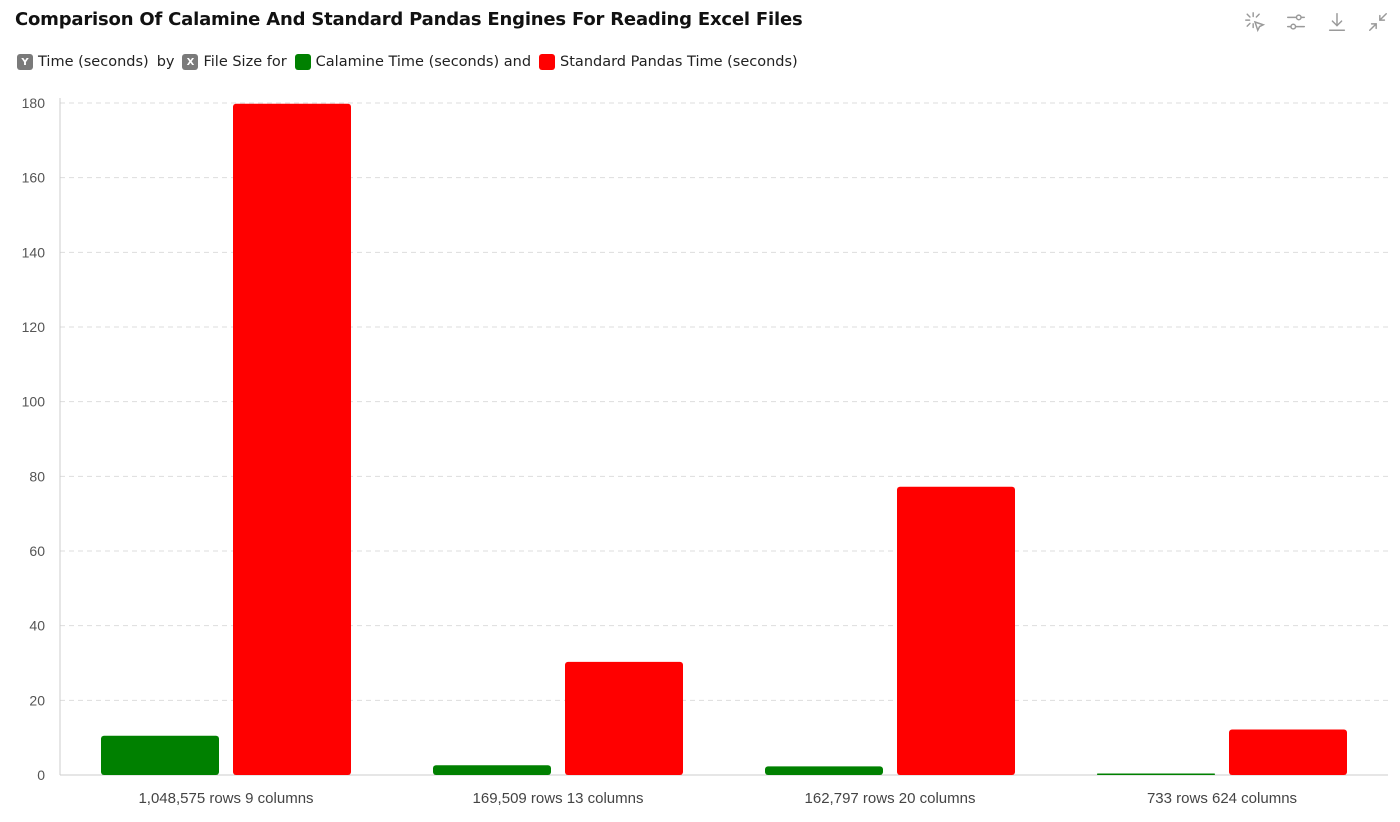 The image size is (1400, 822). I want to click on y-axis-badge: Y, so click(25, 62).